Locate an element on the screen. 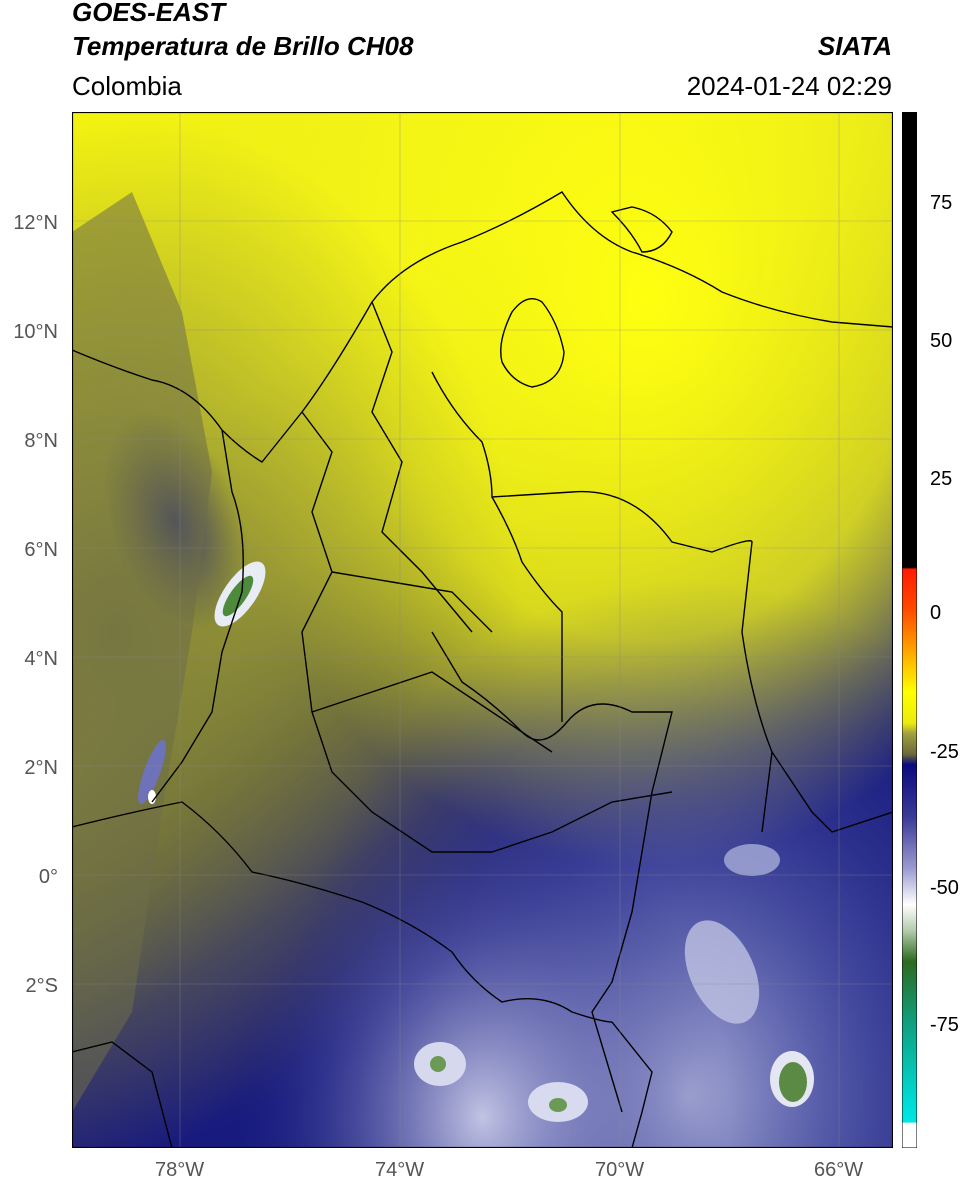  lon-tick-label: 66°W is located at coordinates (839, 1170).